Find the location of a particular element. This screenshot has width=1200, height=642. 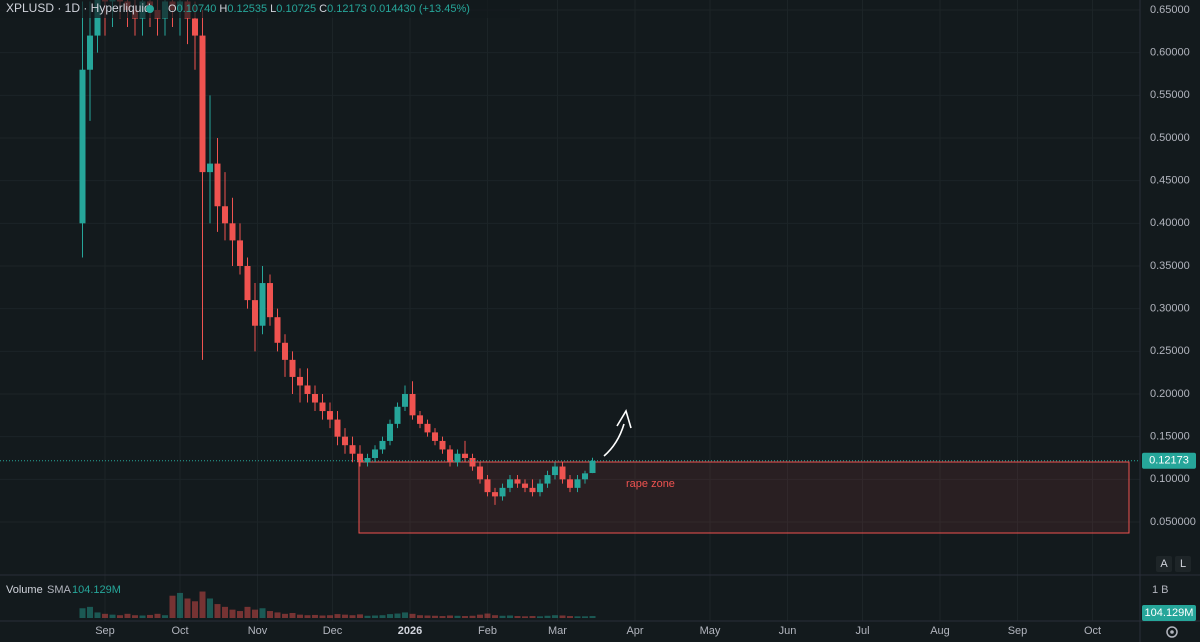

x-tick-label: Jun is located at coordinates (788, 631).